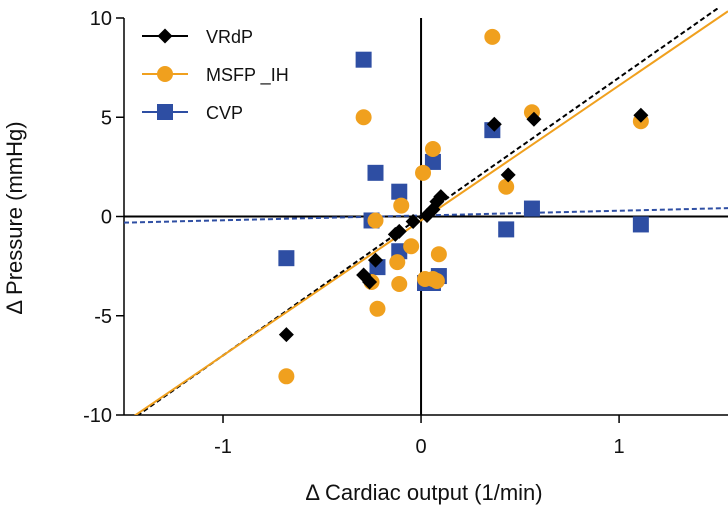 This screenshot has width=728, height=512. What do you see at coordinates (106, 118) in the screenshot?
I see `y-tick-label: 5` at bounding box center [106, 118].